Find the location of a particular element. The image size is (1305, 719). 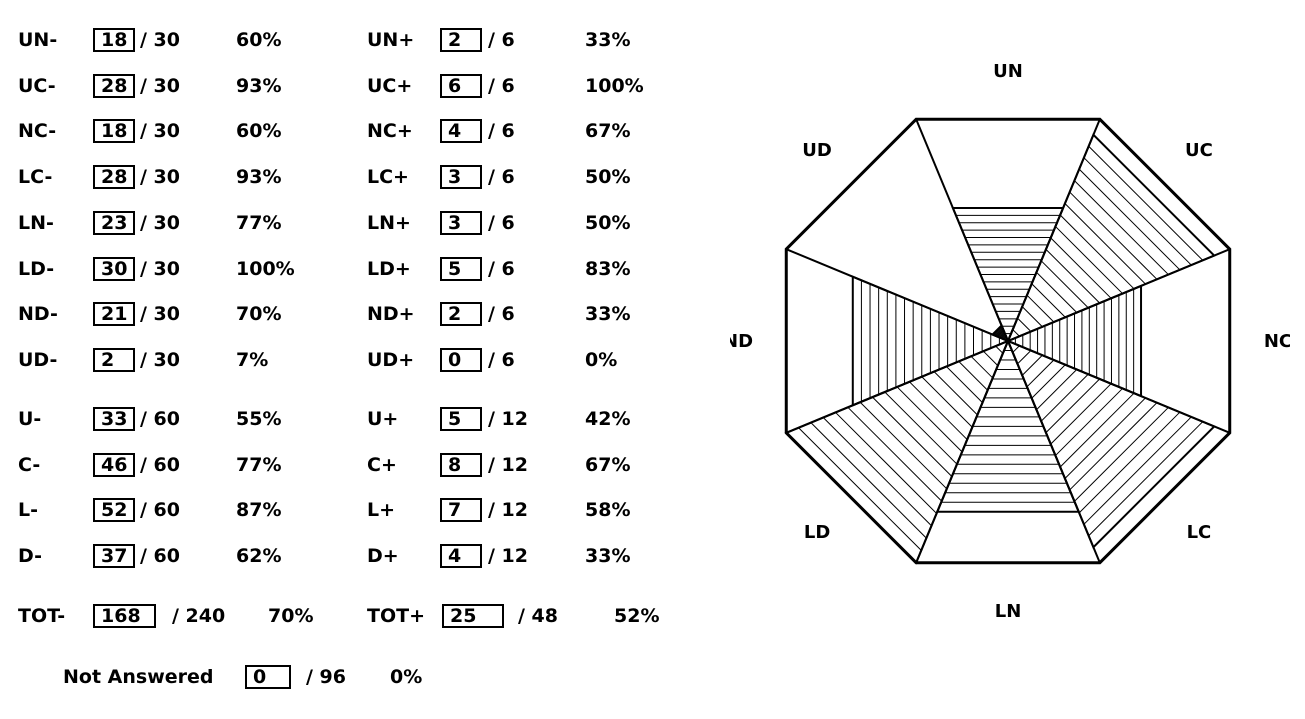

score-input: 21 is located at coordinates (114, 314).